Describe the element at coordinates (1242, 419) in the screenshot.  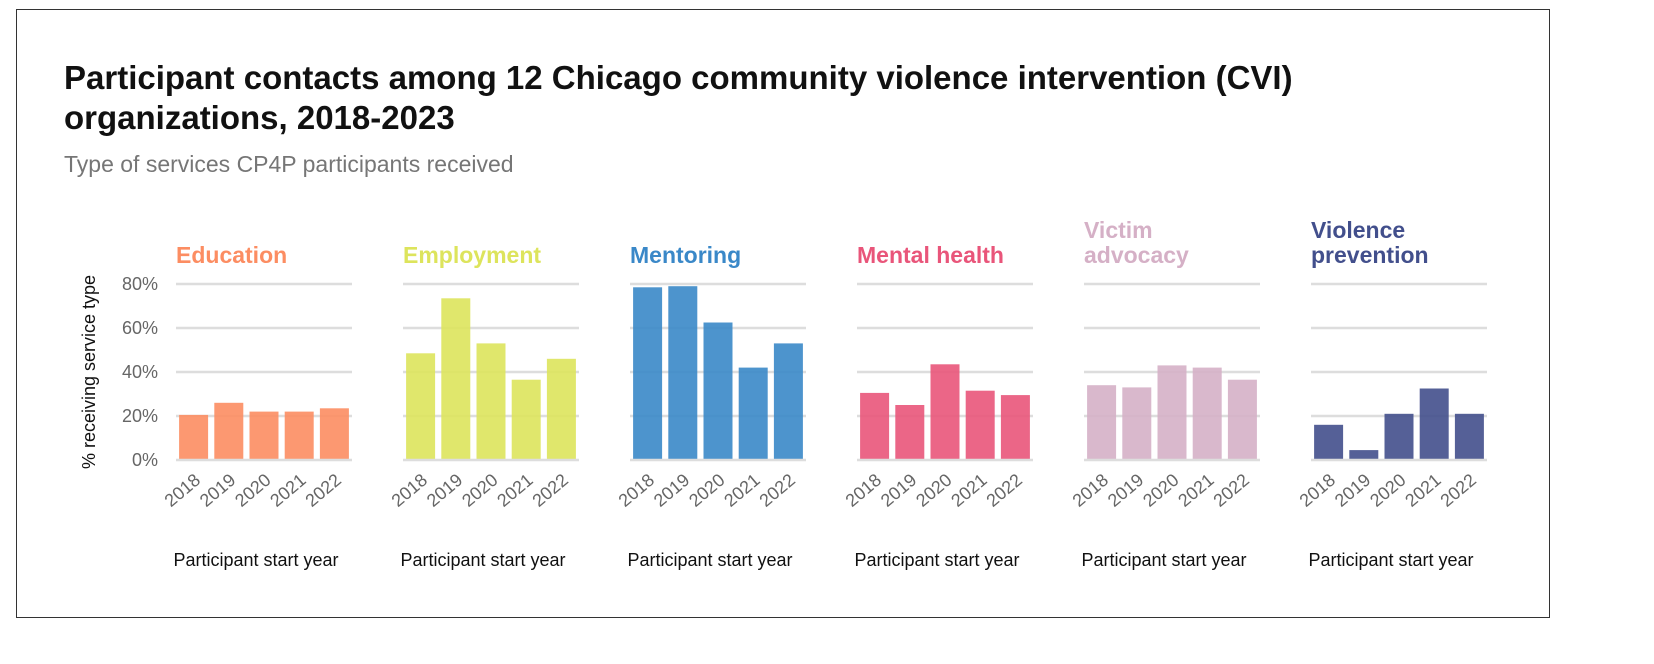
I see `bar-victim-advocacy-2022` at that location.